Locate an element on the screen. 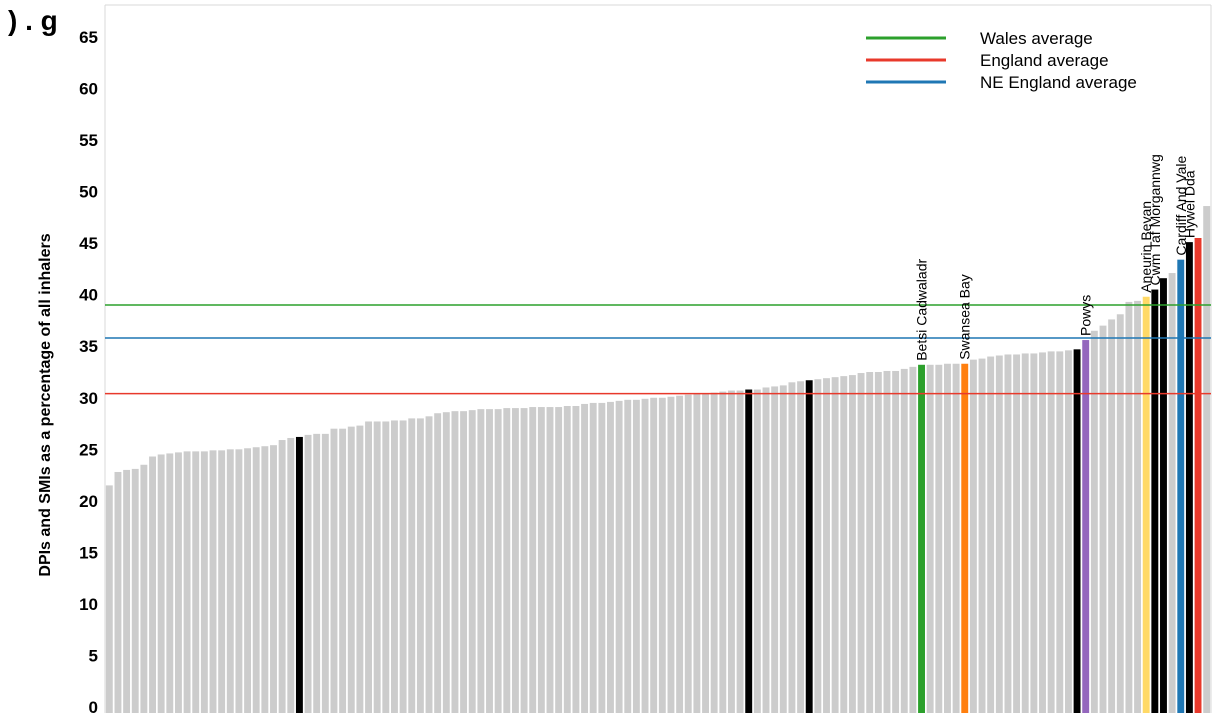 This screenshot has height=715, width=1215. y-tick-label: 55 is located at coordinates (88, 140).